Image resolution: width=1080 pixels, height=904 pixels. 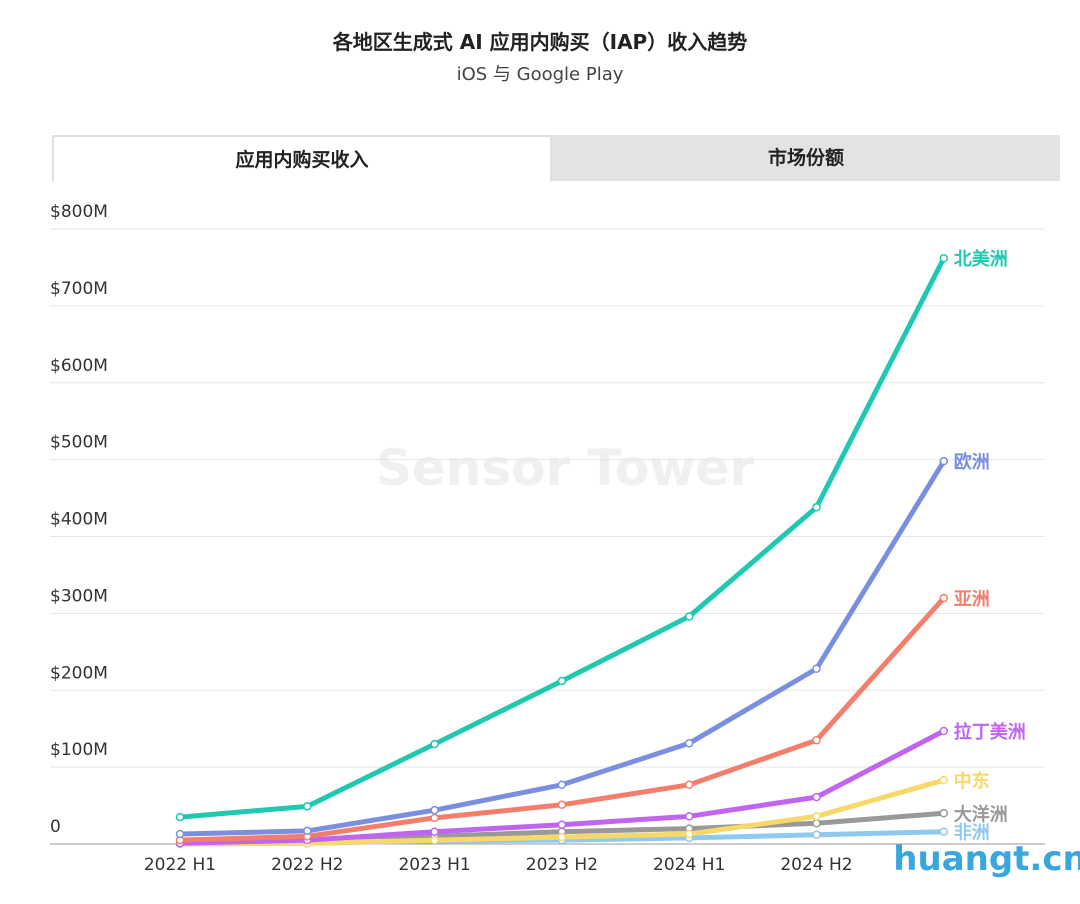 I want to click on y-tick-label: $700M, so click(x=79, y=289).